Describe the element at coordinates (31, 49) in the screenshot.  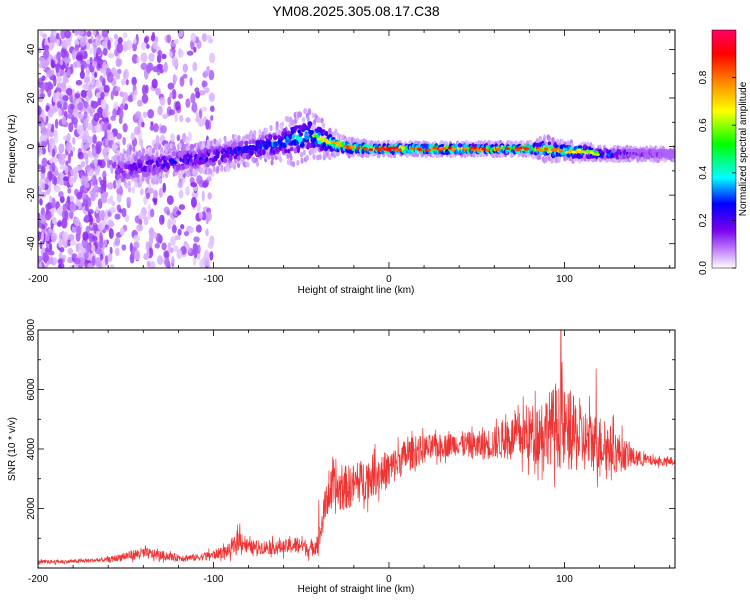
I see `y-tick-label: 40` at that location.